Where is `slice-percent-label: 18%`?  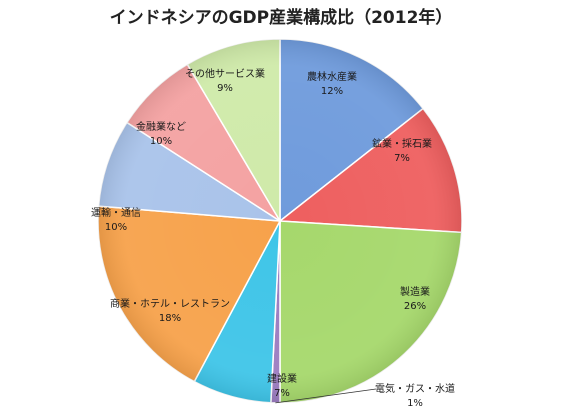 slice-percent-label: 18% is located at coordinates (170, 318).